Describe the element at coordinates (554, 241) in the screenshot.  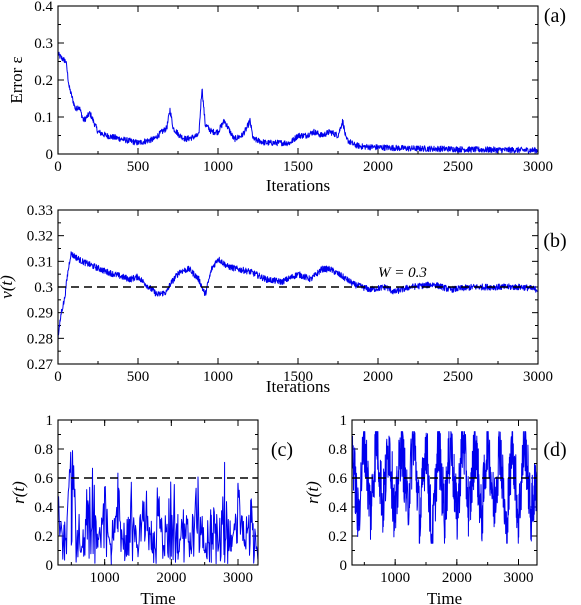
I see `panel-label: (b)` at that location.